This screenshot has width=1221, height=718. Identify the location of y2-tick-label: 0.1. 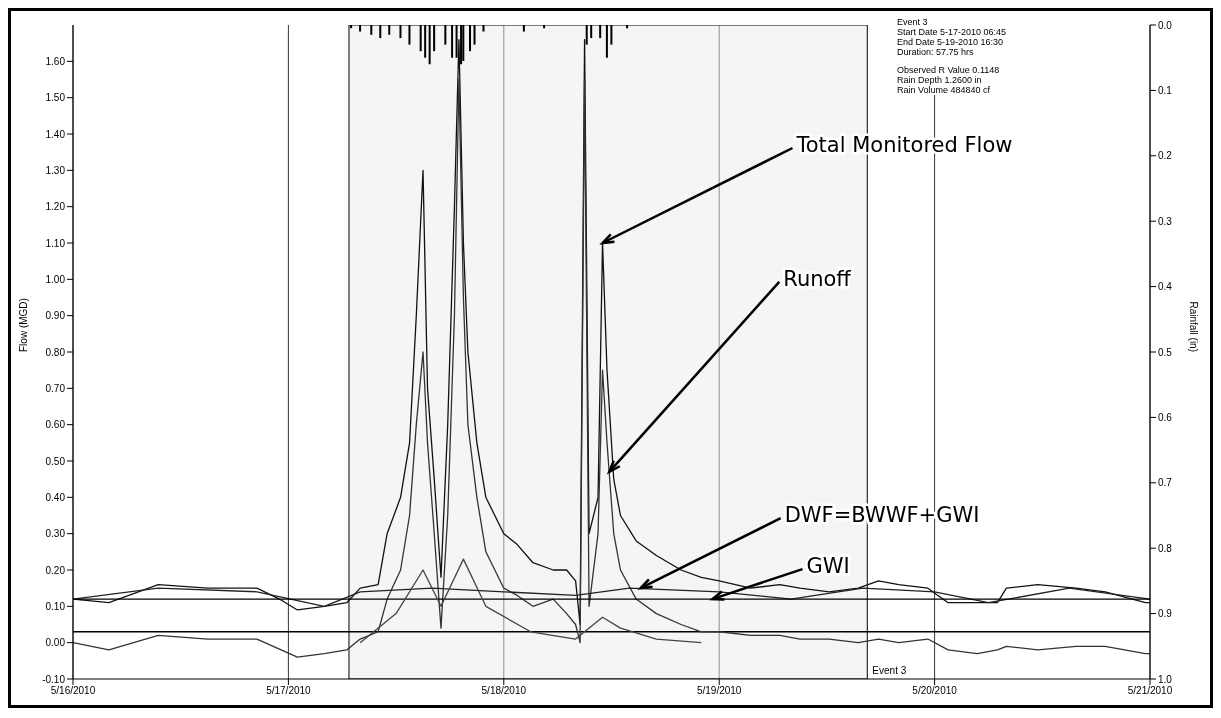
(1165, 90).